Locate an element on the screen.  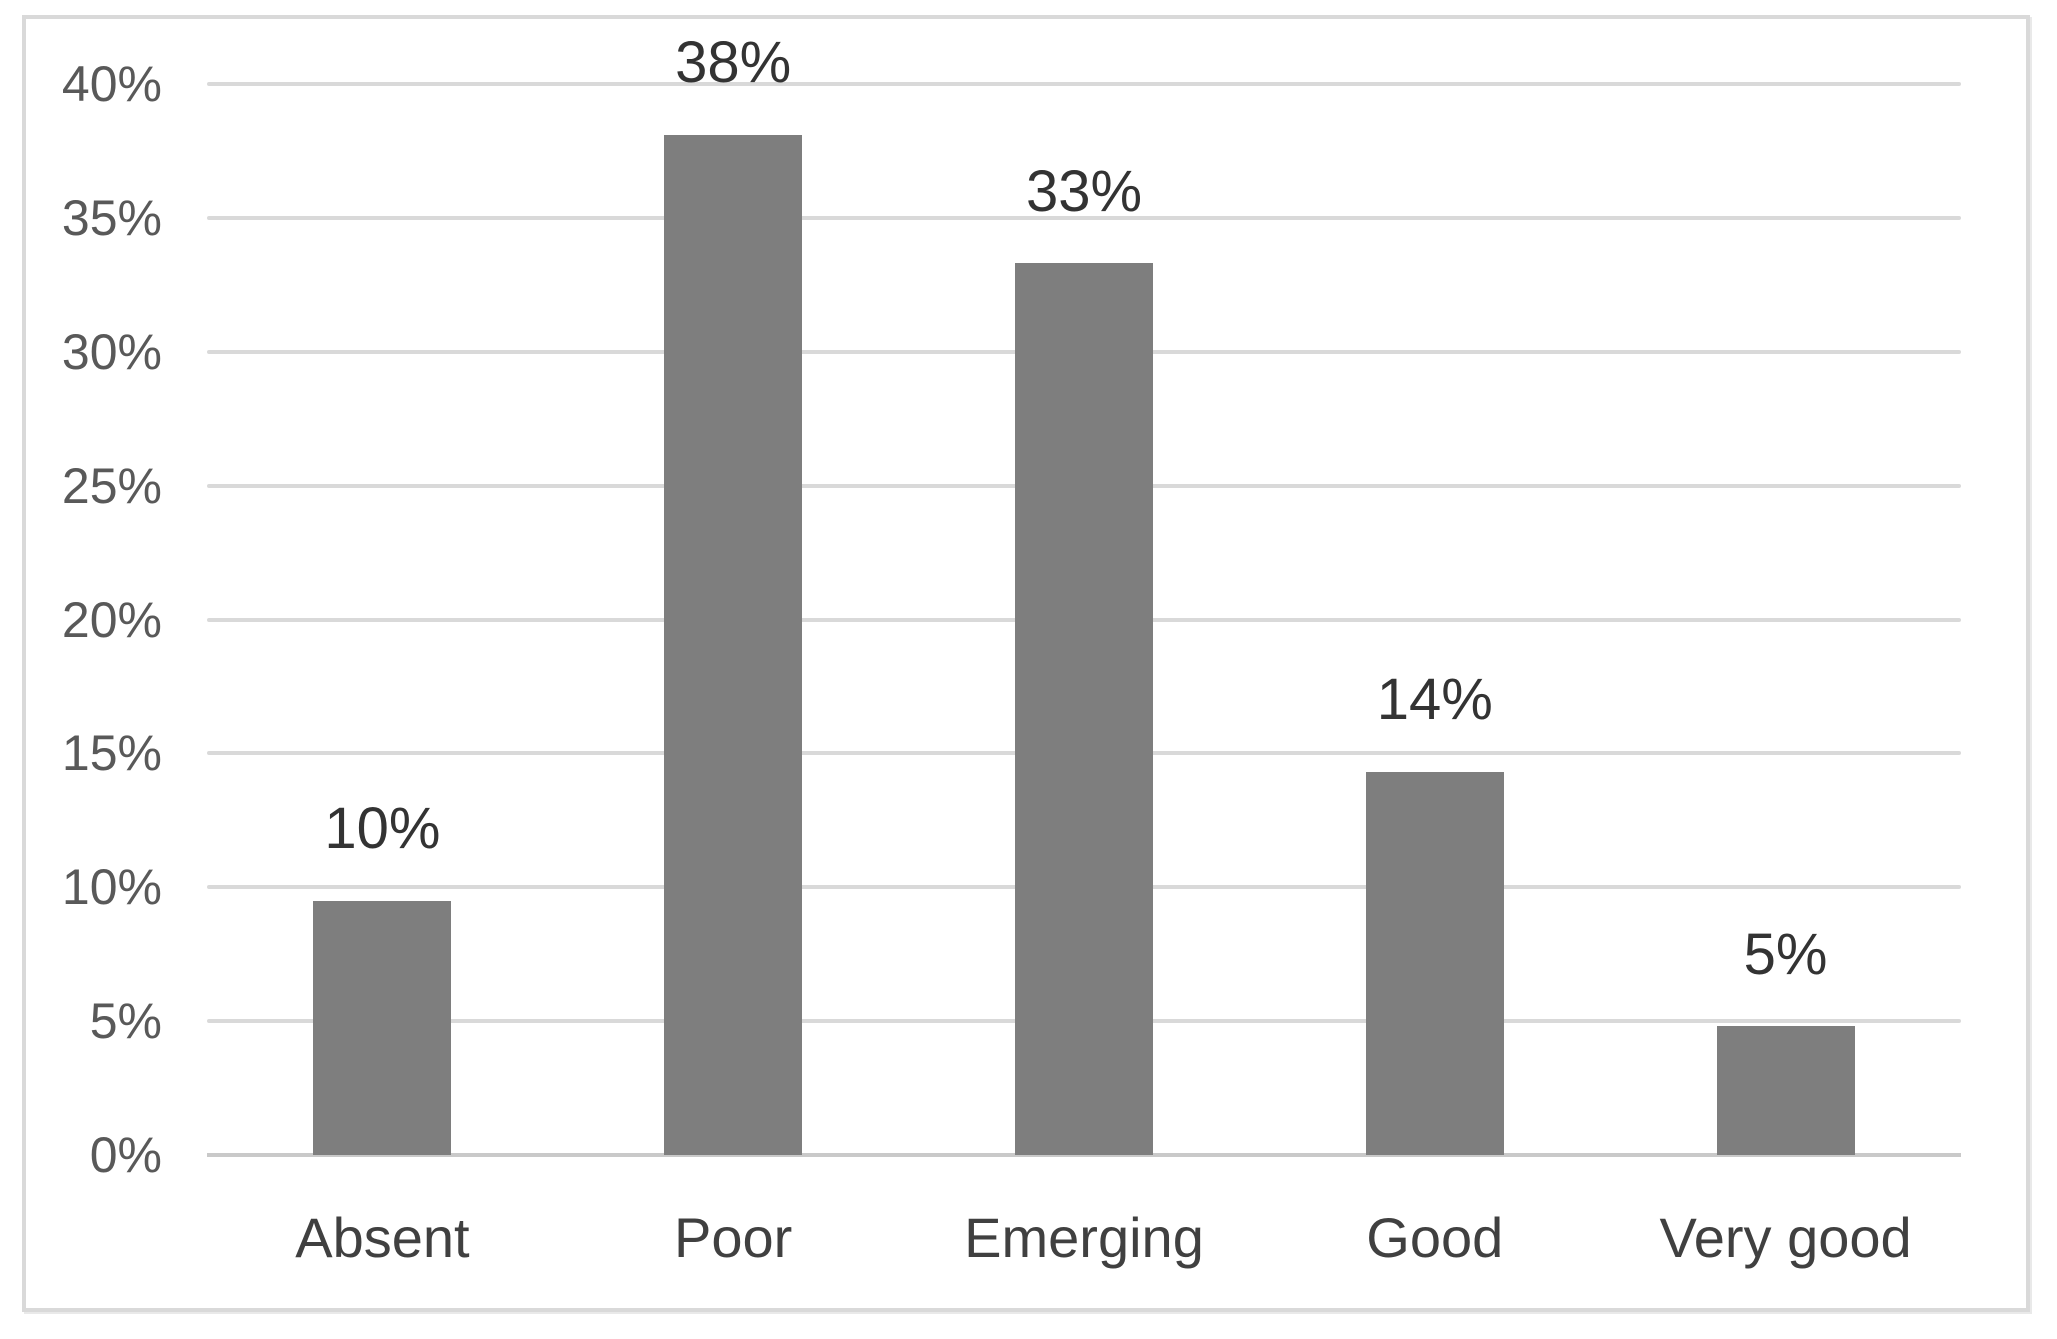
bar-value-label-emerging: 33% is located at coordinates (1084, 191).